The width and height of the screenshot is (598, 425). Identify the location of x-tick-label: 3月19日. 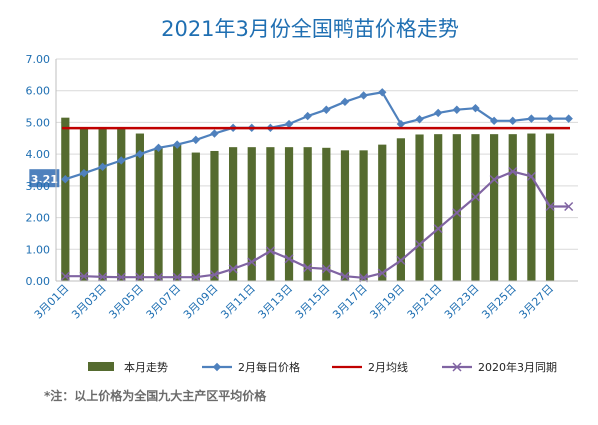
(387, 302).